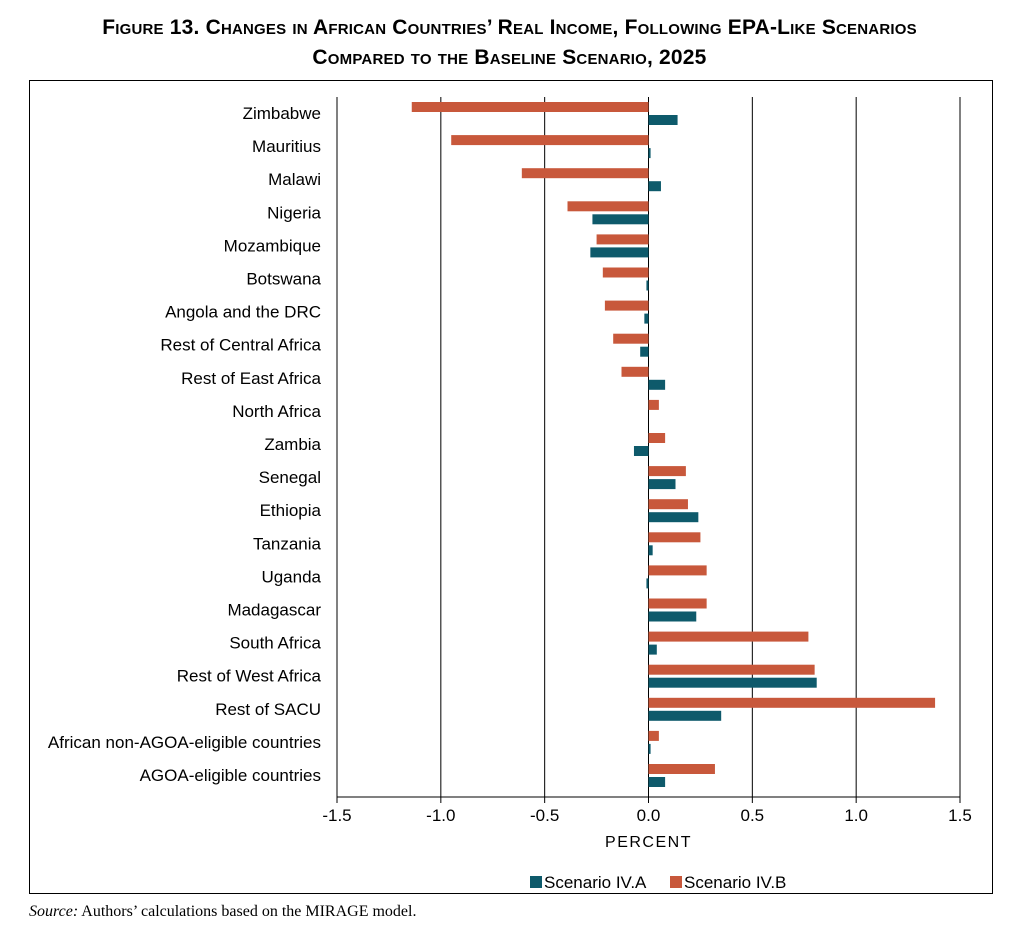 Image resolution: width=1019 pixels, height=938 pixels. What do you see at coordinates (275, 643) in the screenshot?
I see `category-label: South Africa` at bounding box center [275, 643].